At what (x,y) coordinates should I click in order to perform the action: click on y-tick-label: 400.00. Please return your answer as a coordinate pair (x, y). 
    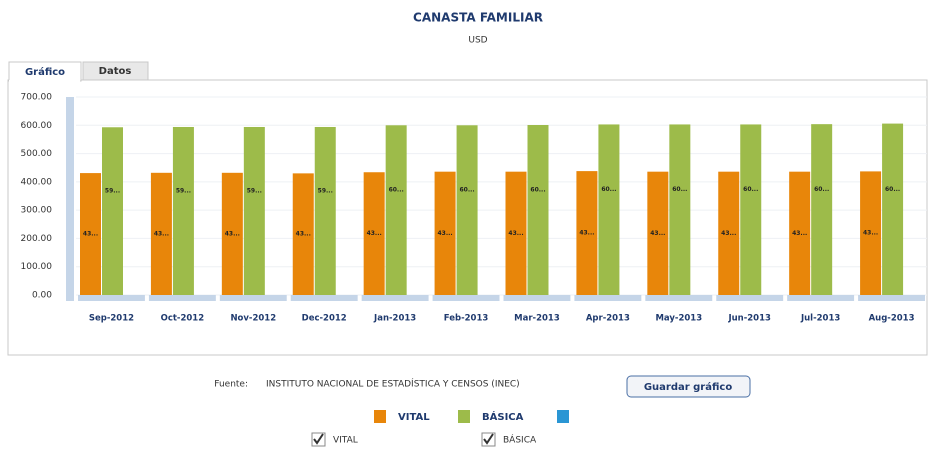
    Looking at the image, I should click on (37, 182).